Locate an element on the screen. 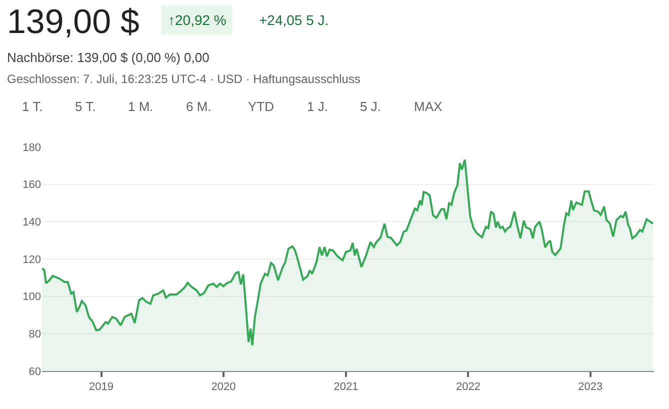 Image resolution: width=669 pixels, height=409 pixels. text: 1 M. is located at coordinates (141, 106).